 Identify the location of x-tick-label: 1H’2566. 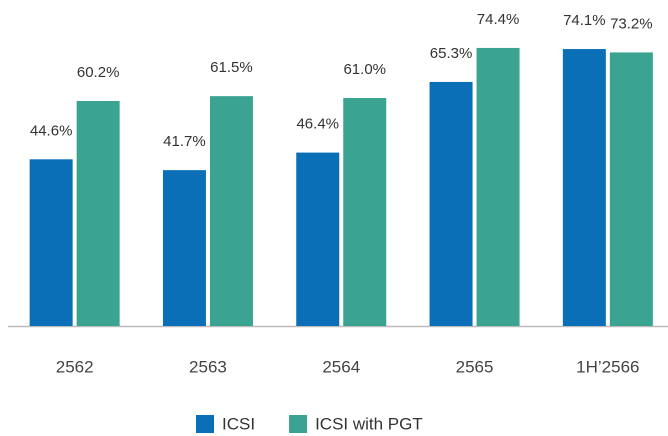
(607, 366).